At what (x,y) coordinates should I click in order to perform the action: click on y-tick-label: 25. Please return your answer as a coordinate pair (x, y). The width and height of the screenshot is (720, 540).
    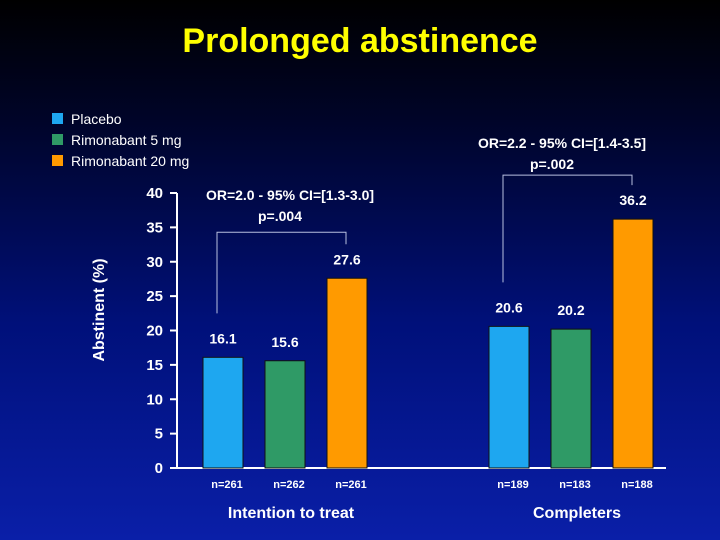
    Looking at the image, I should click on (154, 296).